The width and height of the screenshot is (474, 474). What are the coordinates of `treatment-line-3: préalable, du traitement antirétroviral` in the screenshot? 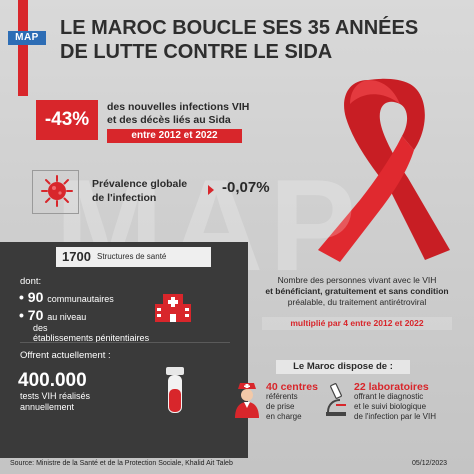 It's located at (357, 302).